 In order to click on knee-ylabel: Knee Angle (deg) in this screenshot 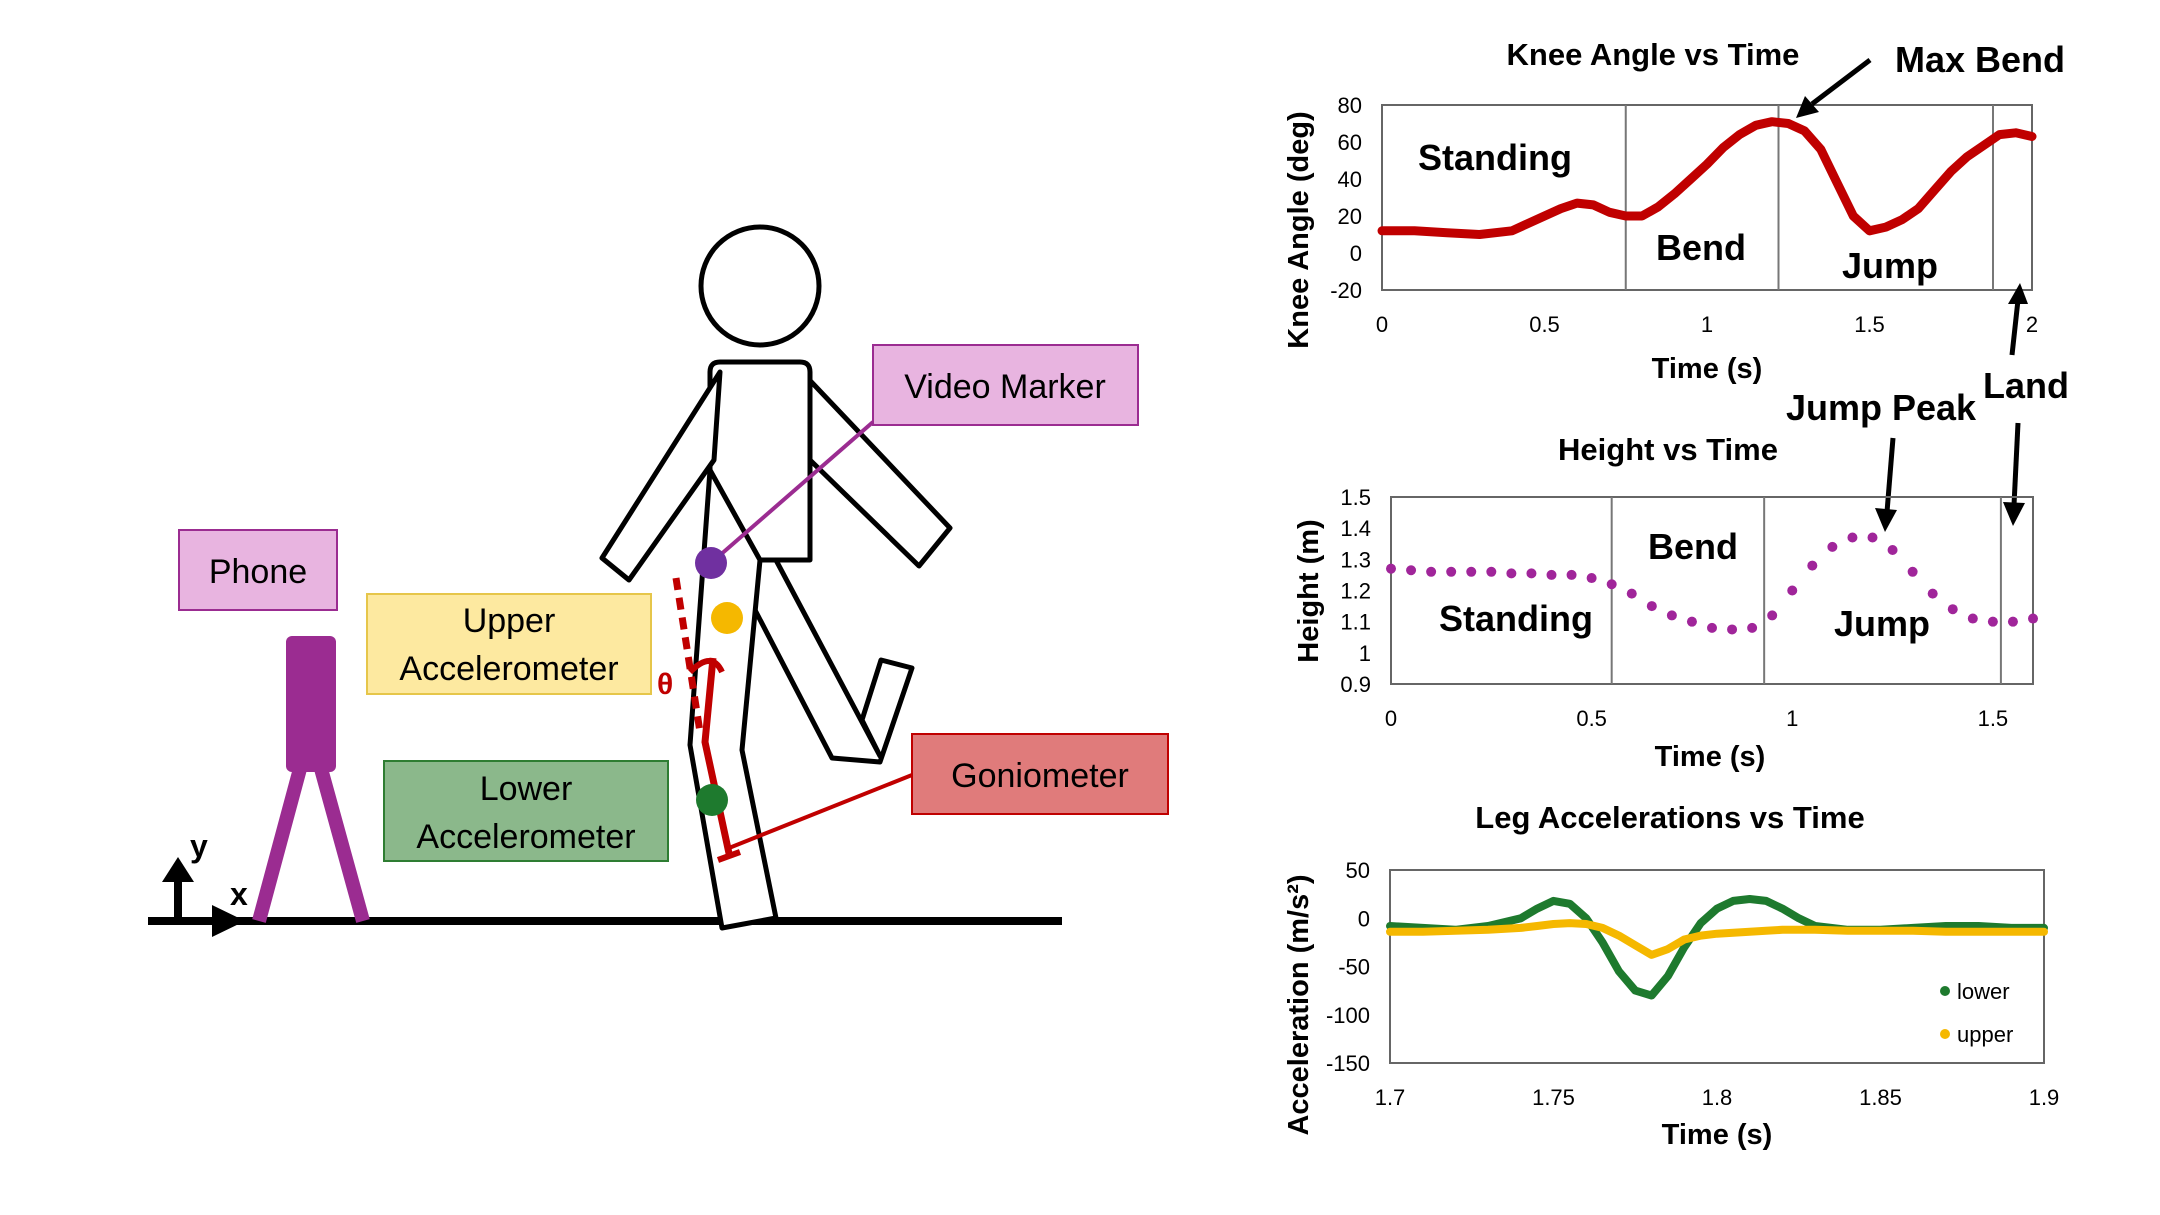, I will do `click(1299, 229)`.